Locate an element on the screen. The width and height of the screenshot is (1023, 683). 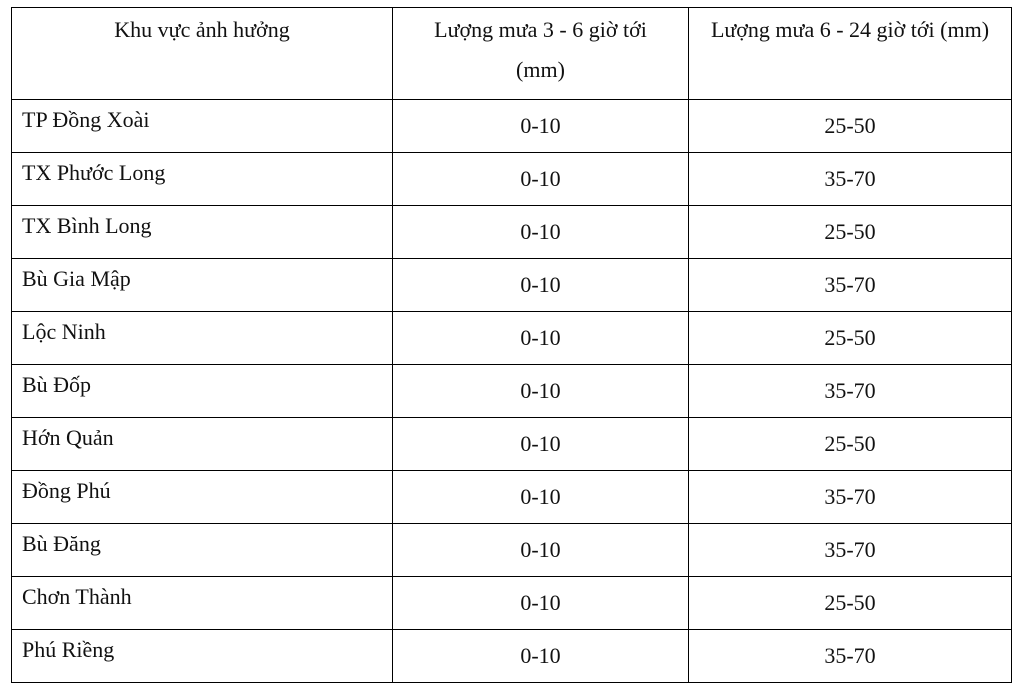
table-row: Hớn Quản 0-10 25-50 is located at coordinates (511, 444).